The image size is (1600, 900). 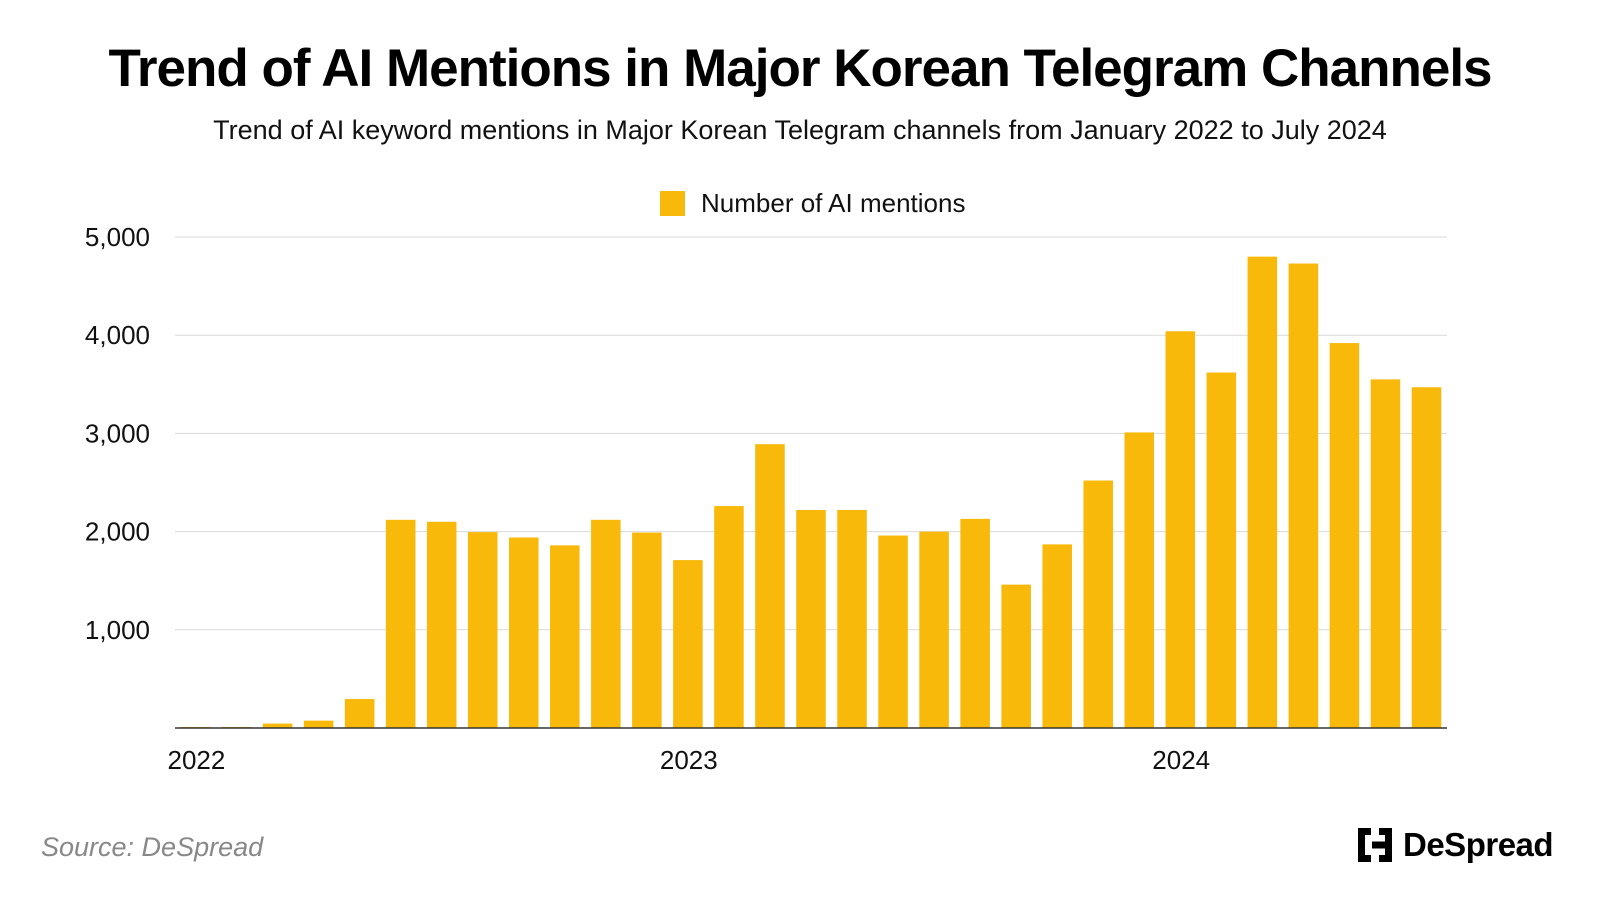 What do you see at coordinates (117, 532) in the screenshot?
I see `y-tick-label: 2,000` at bounding box center [117, 532].